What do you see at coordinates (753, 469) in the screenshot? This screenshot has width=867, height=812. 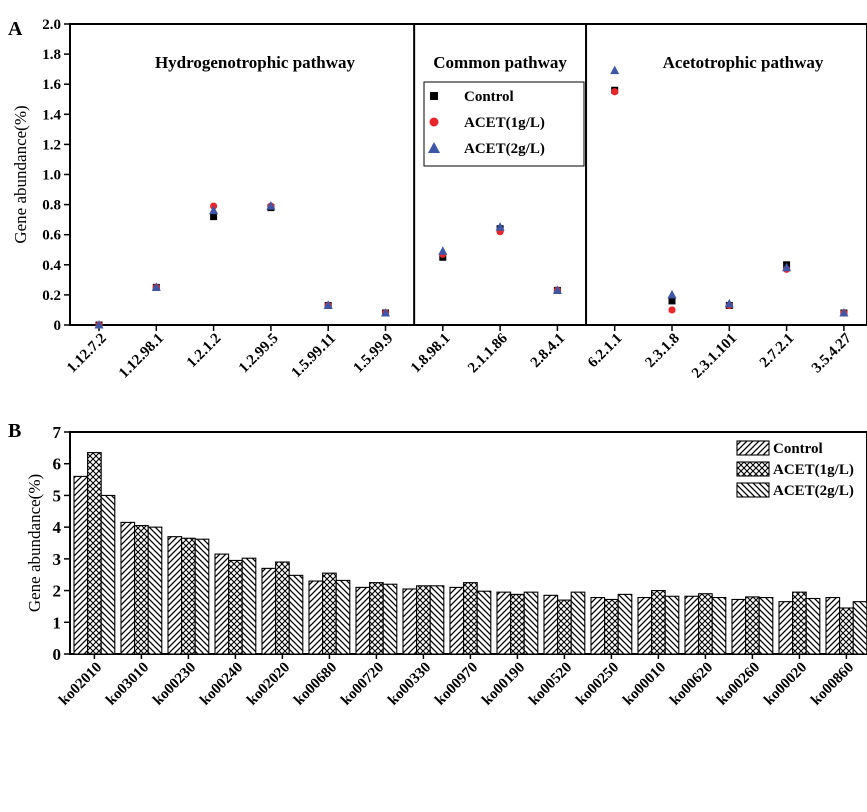 I see `legend-swatch-crosshatch` at bounding box center [753, 469].